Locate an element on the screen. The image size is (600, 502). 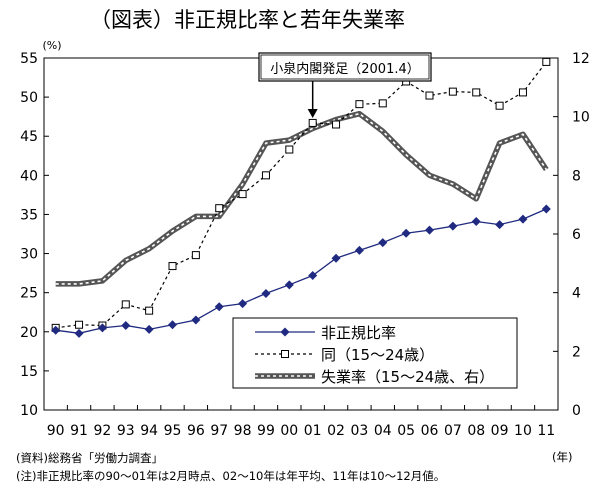
chart-title: （図表）非正規比率と若年失業率 is located at coordinates (247, 20).